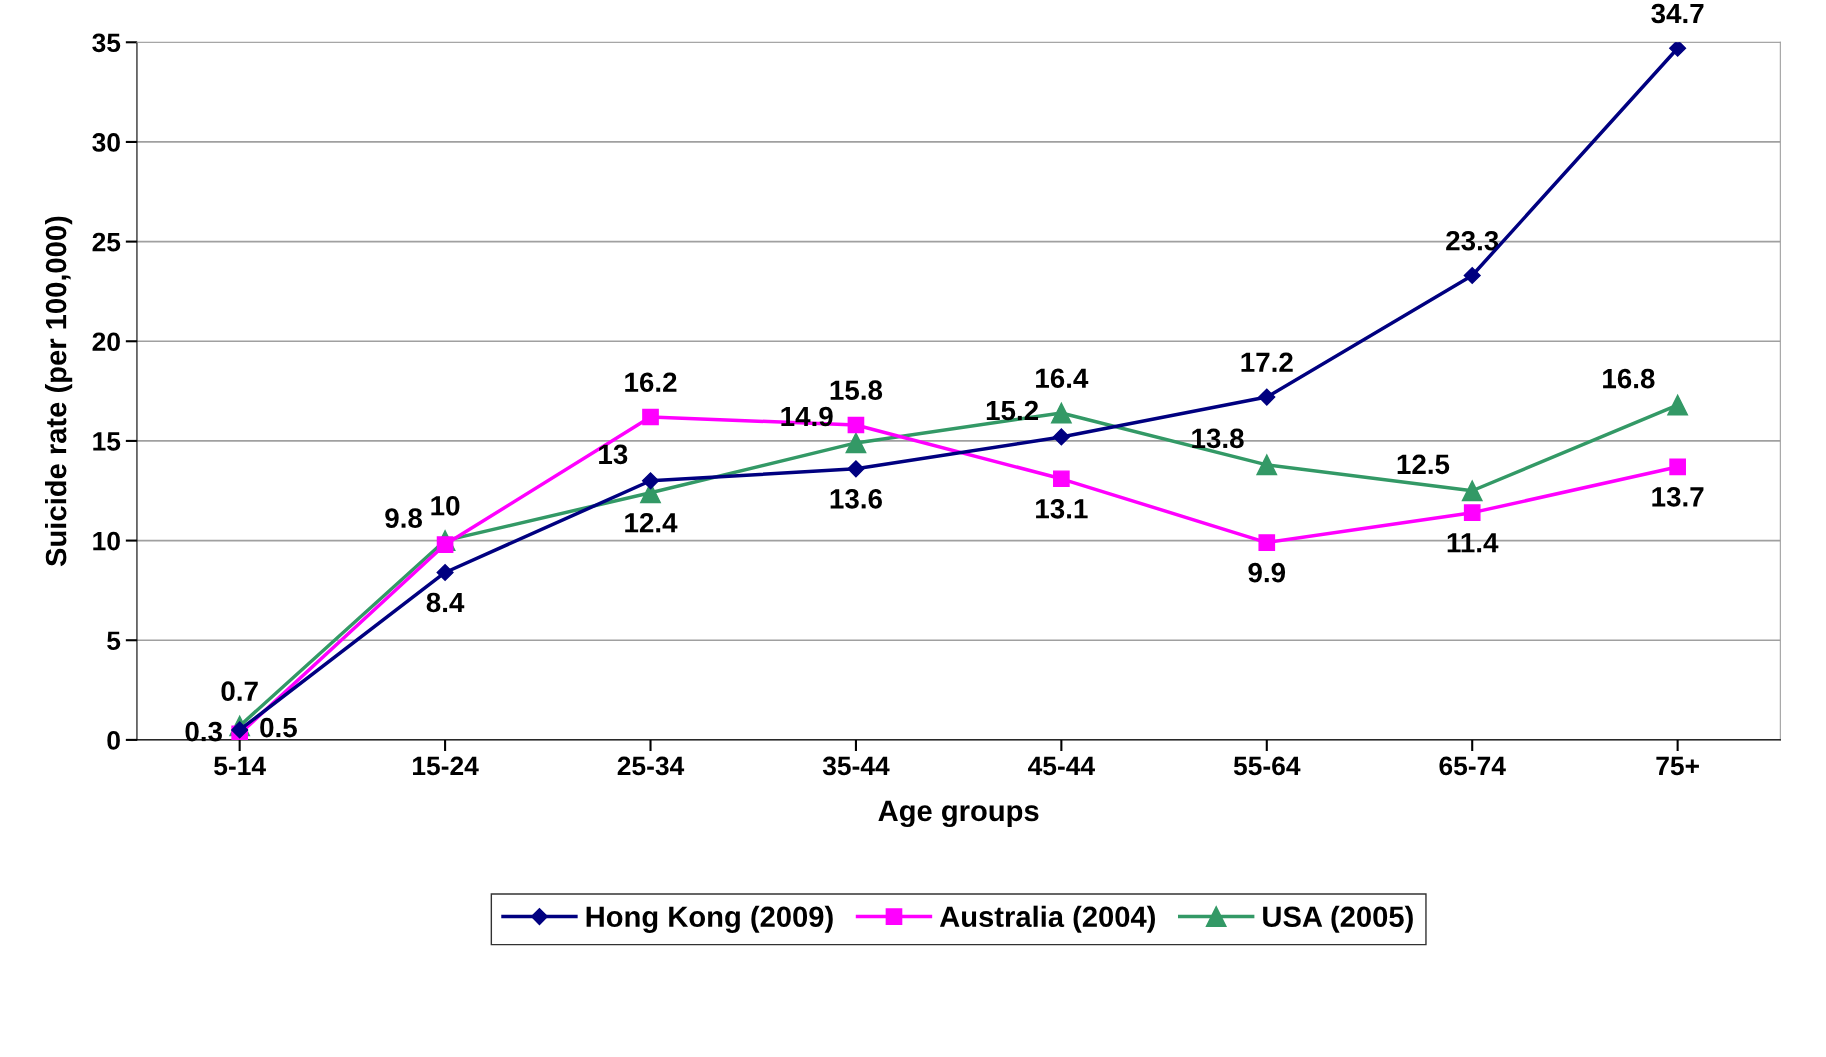 Image resolution: width=1826 pixels, height=1057 pixels. I want to click on x-tick-label: 15-24, so click(446, 766).